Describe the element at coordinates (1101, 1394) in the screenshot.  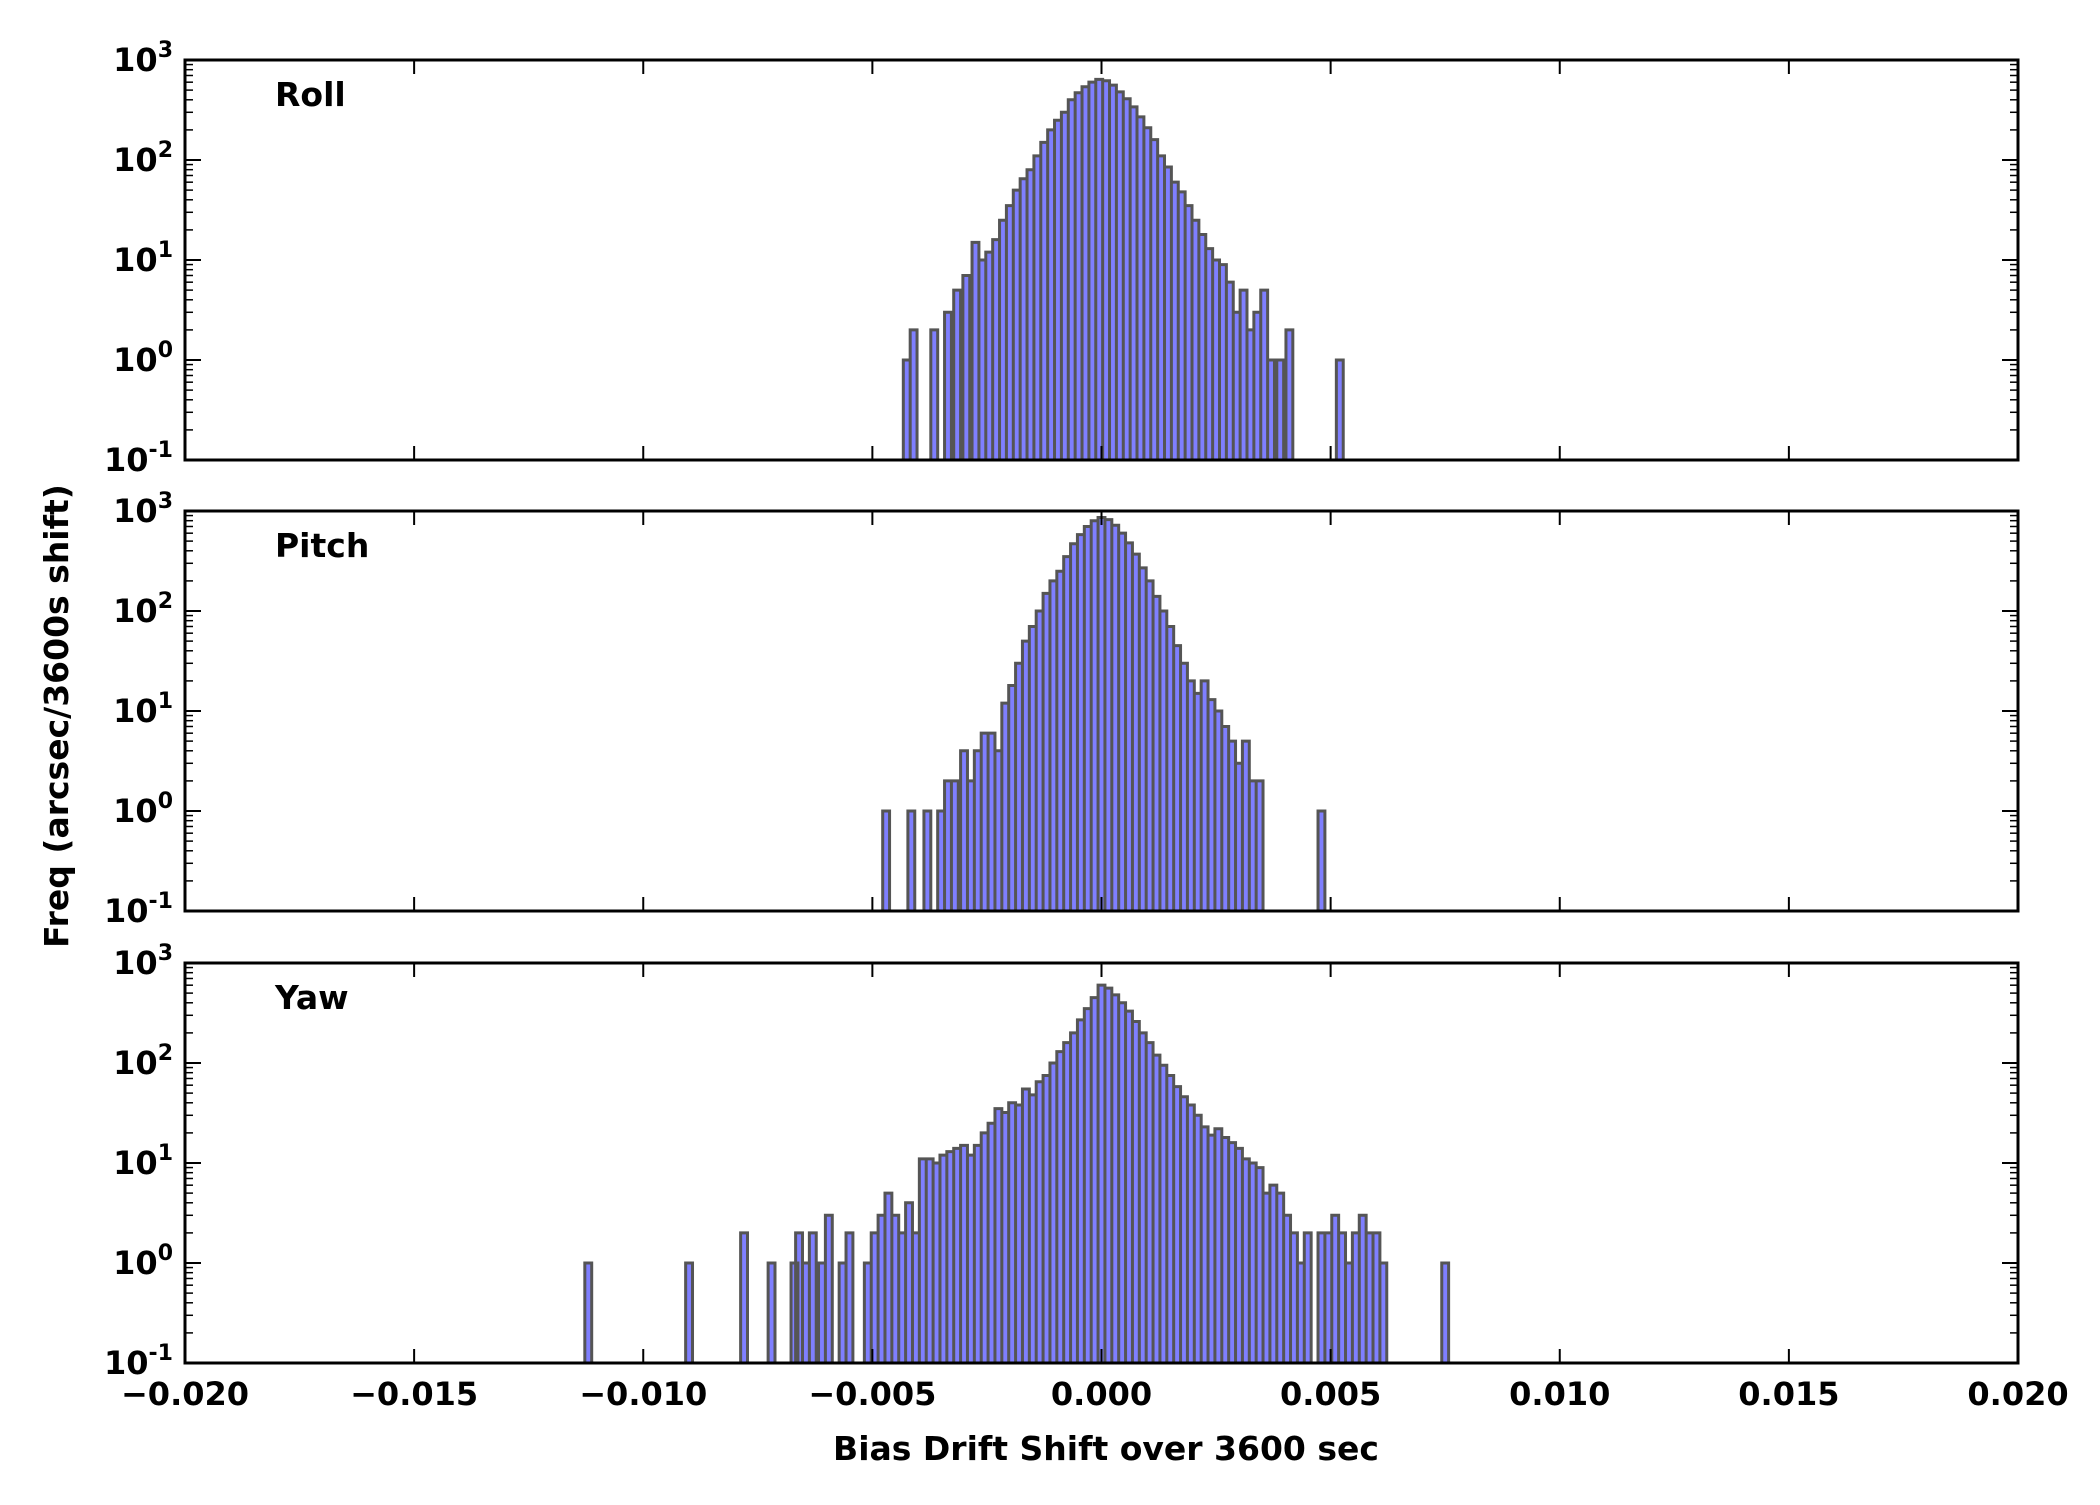
I see `x-tick-label: 0.000` at that location.